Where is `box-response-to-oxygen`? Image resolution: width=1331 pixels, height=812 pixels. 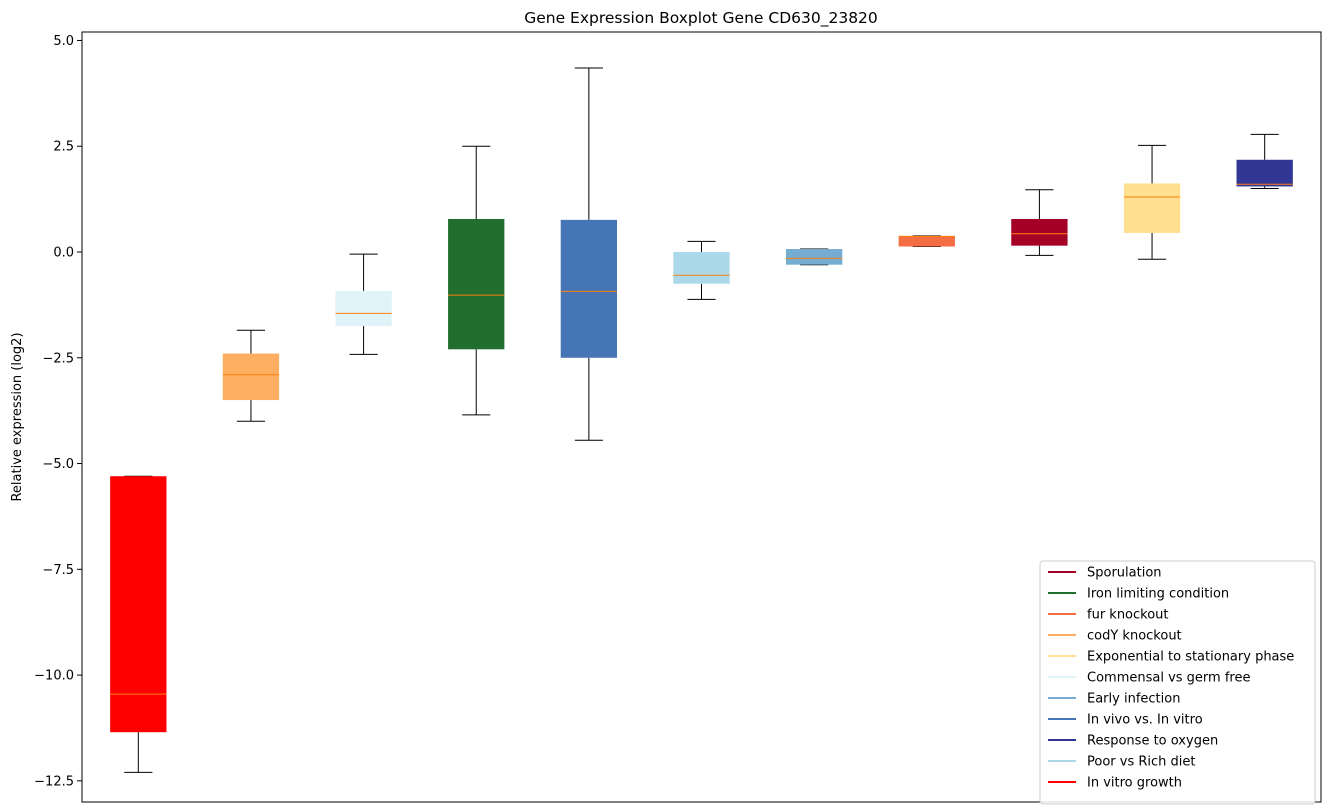 box-response-to-oxygen is located at coordinates (1264, 161).